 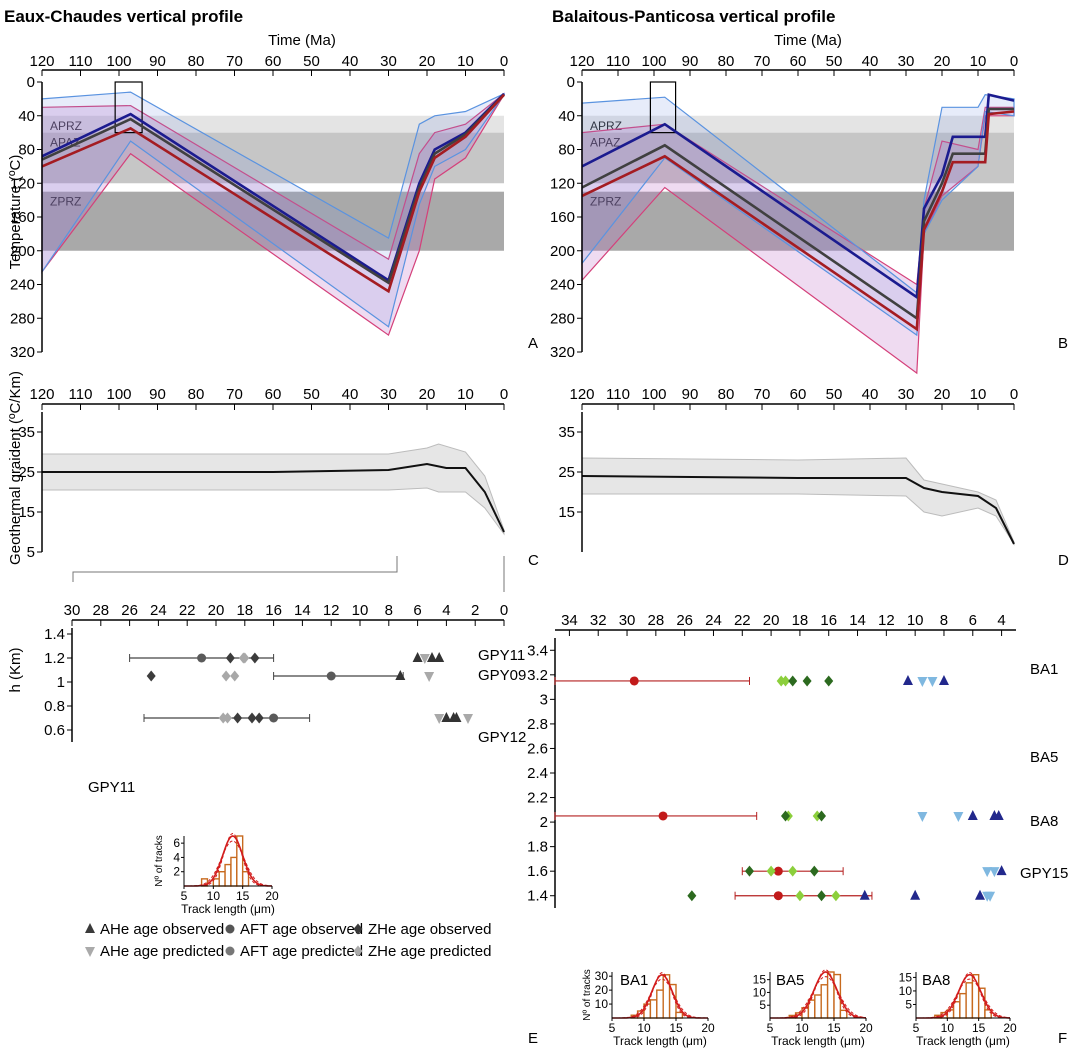 What do you see at coordinates (571, 82) in the screenshot?
I see `panel-b-y-tick-label: 0` at bounding box center [571, 82].